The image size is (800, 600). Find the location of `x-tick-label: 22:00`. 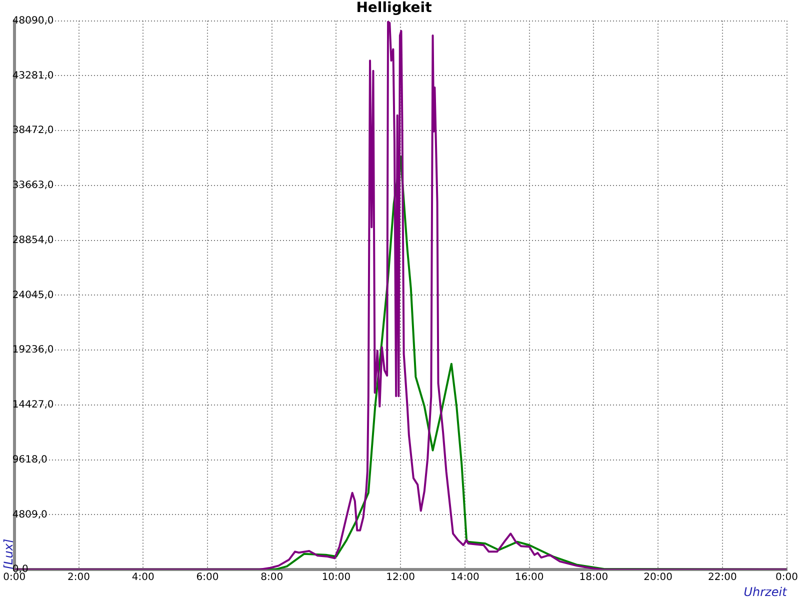

x-tick-label: 22:00 is located at coordinates (722, 578).